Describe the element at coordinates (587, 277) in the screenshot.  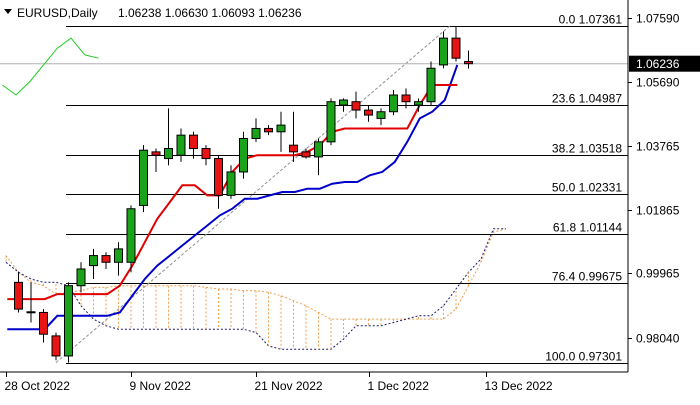
I see `fib-label-76.4: 76.4 0.99675` at that location.